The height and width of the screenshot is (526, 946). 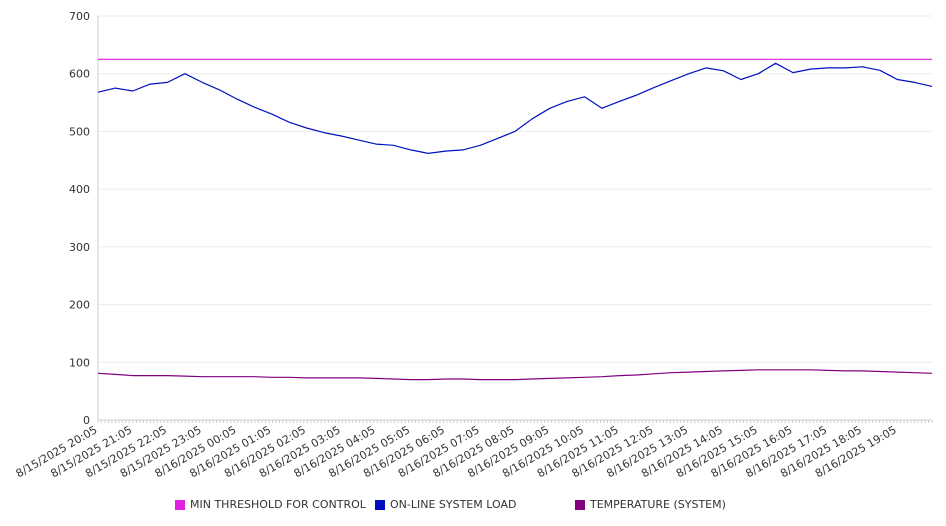 What do you see at coordinates (79, 74) in the screenshot?
I see `y-tick-label: 600` at bounding box center [79, 74].